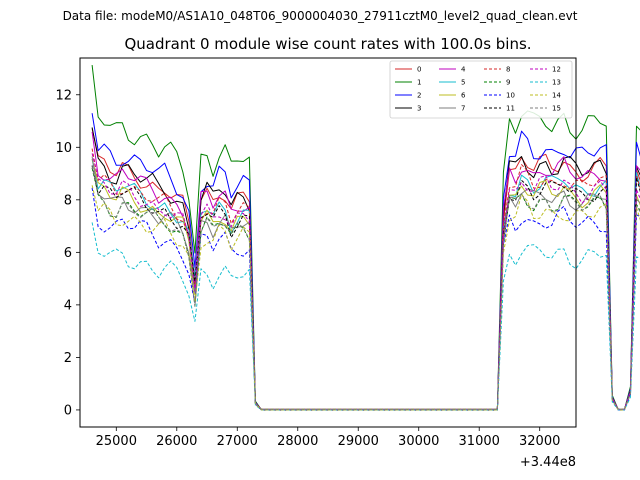  What do you see at coordinates (481, 89) in the screenshot?
I see `legend-box` at bounding box center [481, 89].